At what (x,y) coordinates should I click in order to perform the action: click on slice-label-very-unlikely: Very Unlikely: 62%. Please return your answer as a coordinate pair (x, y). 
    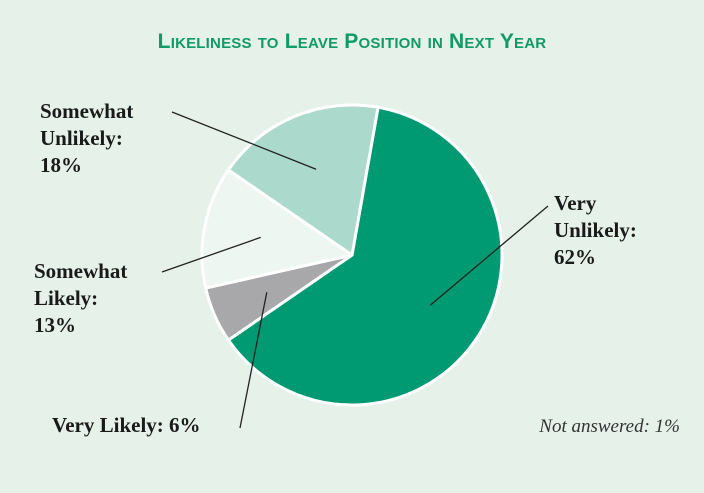
    Looking at the image, I should click on (595, 230).